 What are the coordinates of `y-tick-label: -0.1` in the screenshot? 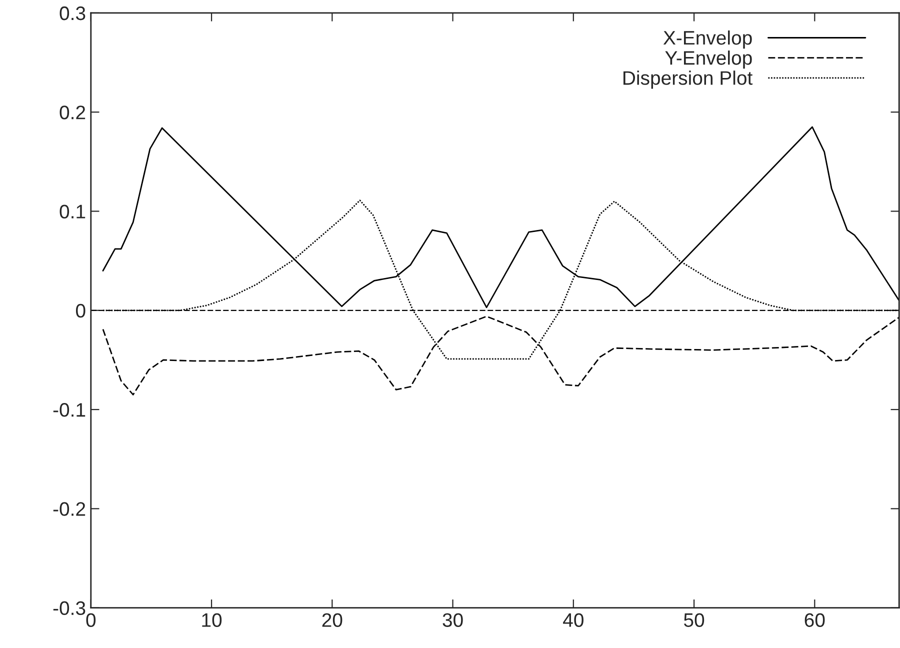 It's located at (69, 410).